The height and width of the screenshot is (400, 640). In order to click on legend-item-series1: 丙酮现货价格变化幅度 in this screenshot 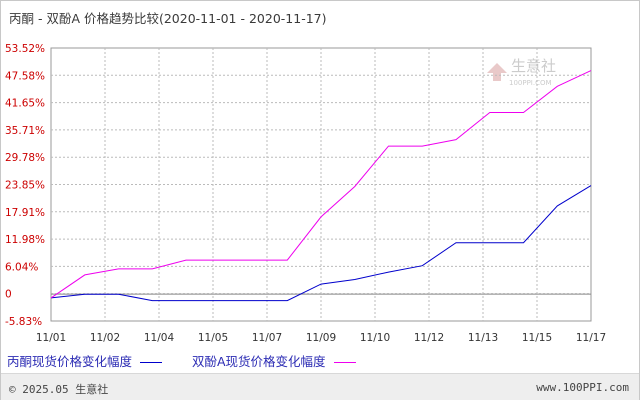, I will do `click(85, 360)`.